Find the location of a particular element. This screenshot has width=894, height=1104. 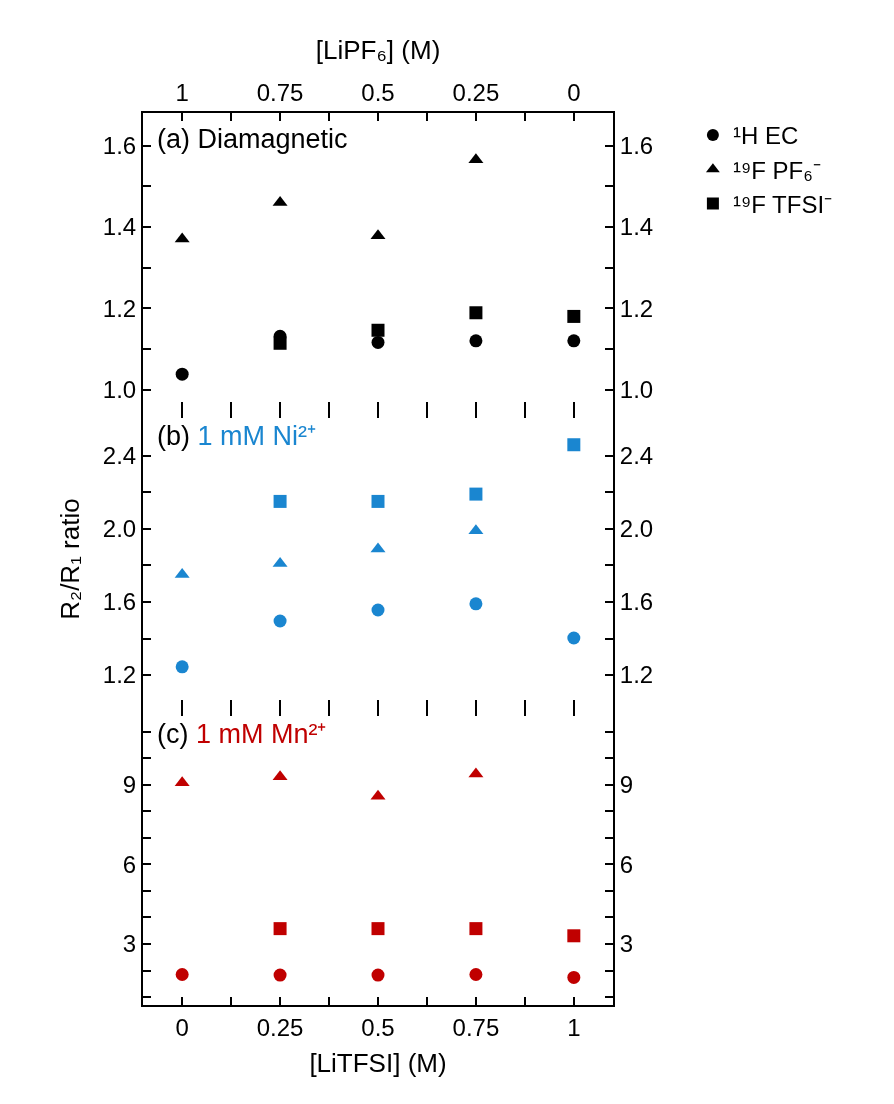

x2-tick-label: 0.5 is located at coordinates (378, 93).